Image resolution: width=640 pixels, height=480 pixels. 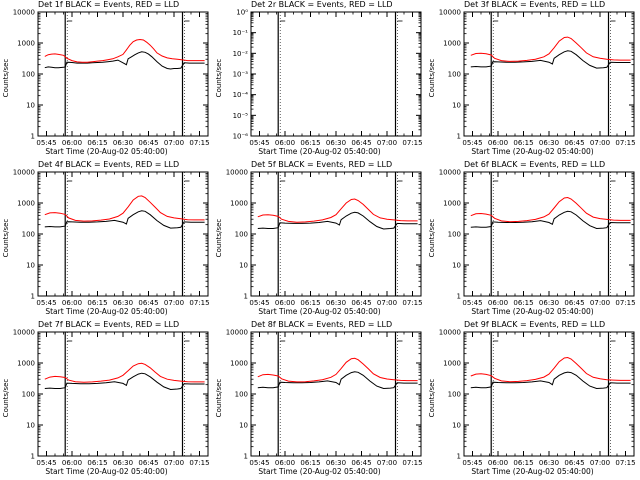 I want to click on panel-title: Det 8f BLACK = Events, RED = LLD, so click(x=322, y=324).